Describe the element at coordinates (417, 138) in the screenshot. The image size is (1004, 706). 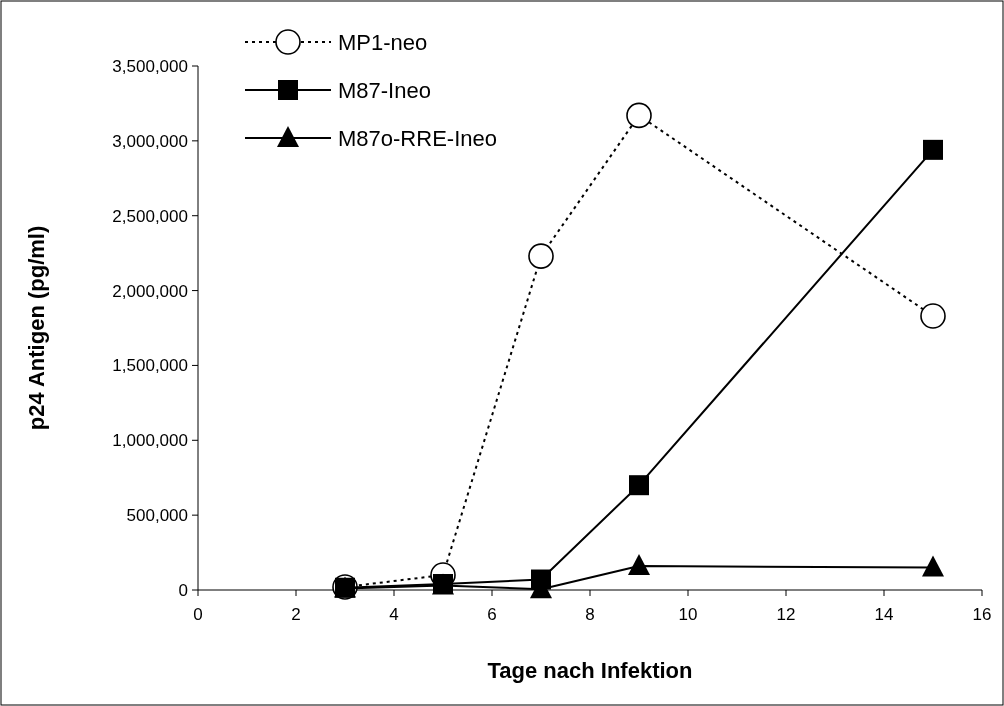
I see `legend-label: M87o-RRE-Ineo` at that location.